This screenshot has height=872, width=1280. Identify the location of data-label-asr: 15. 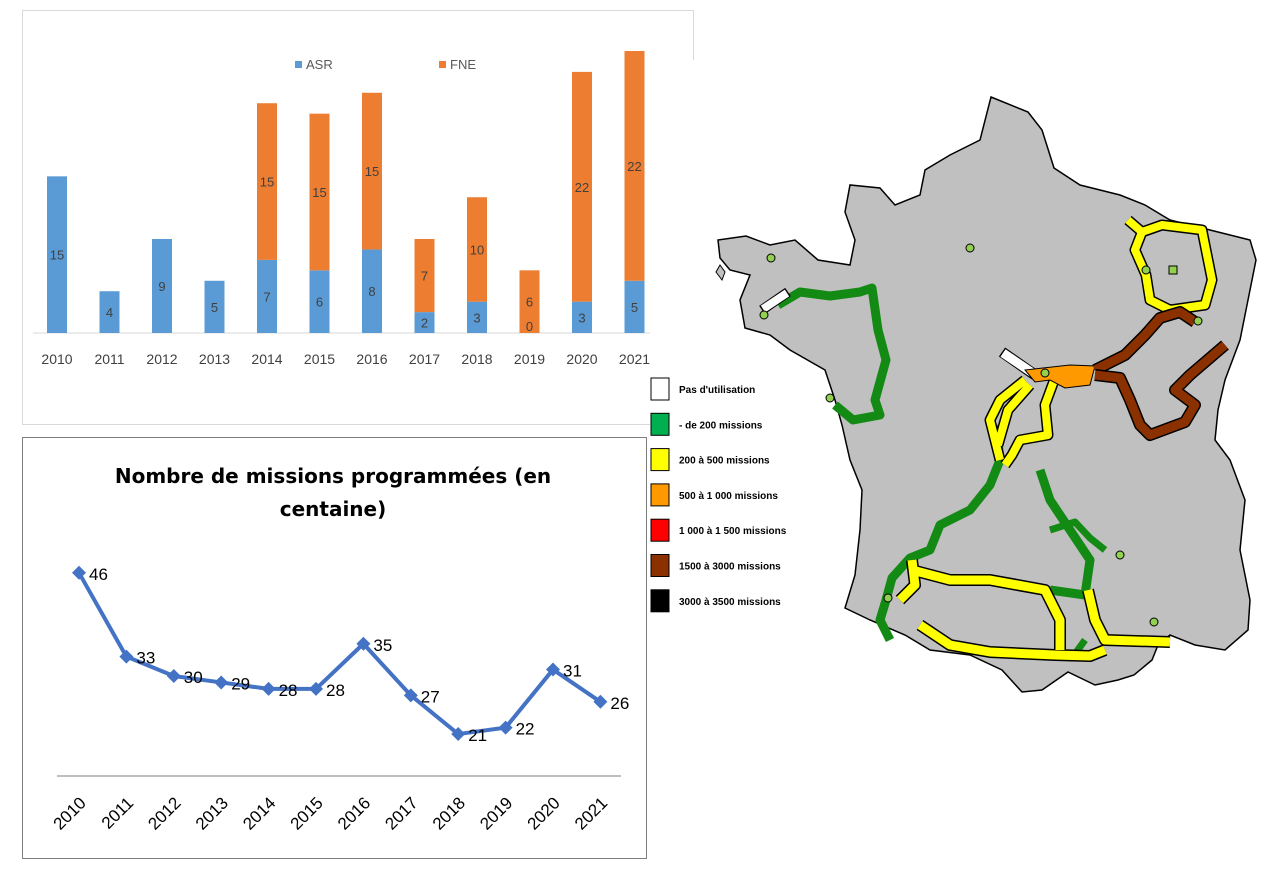
(57, 255).